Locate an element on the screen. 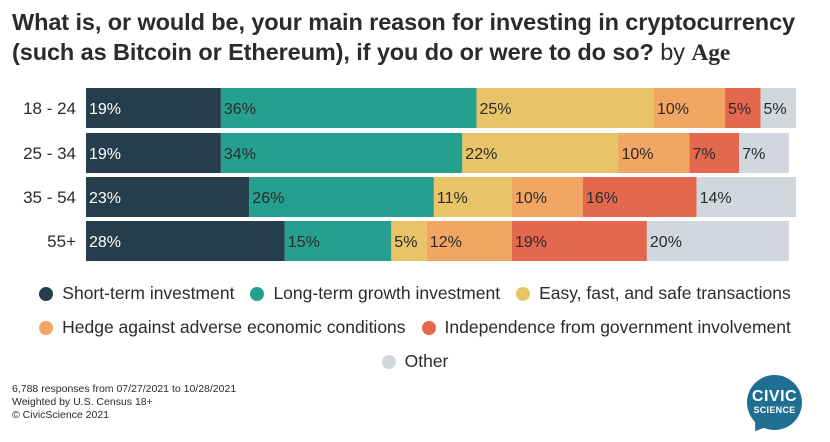 Image resolution: width=830 pixels, height=442 pixels. legend-label-long-term: Long-term growth investment is located at coordinates (387, 293).